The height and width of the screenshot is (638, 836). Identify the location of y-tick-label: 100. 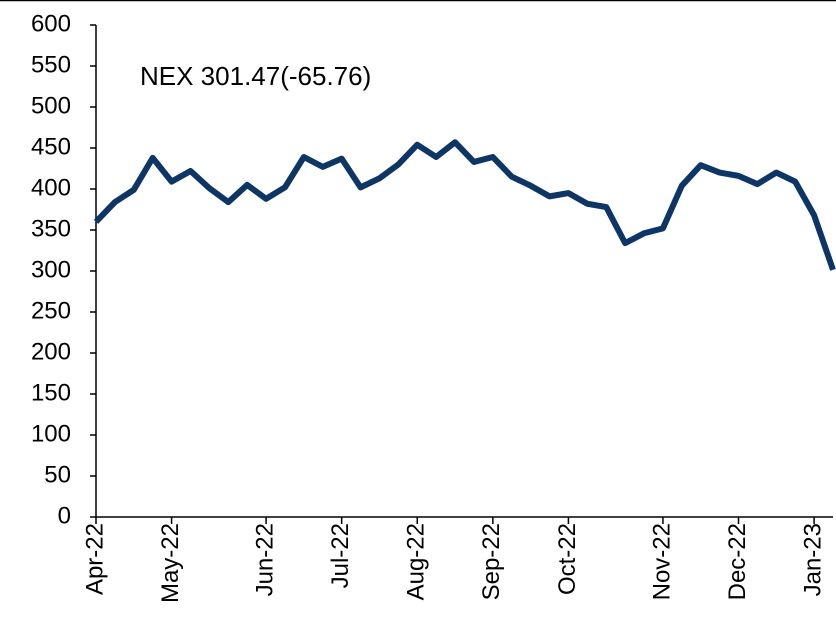
(51, 433).